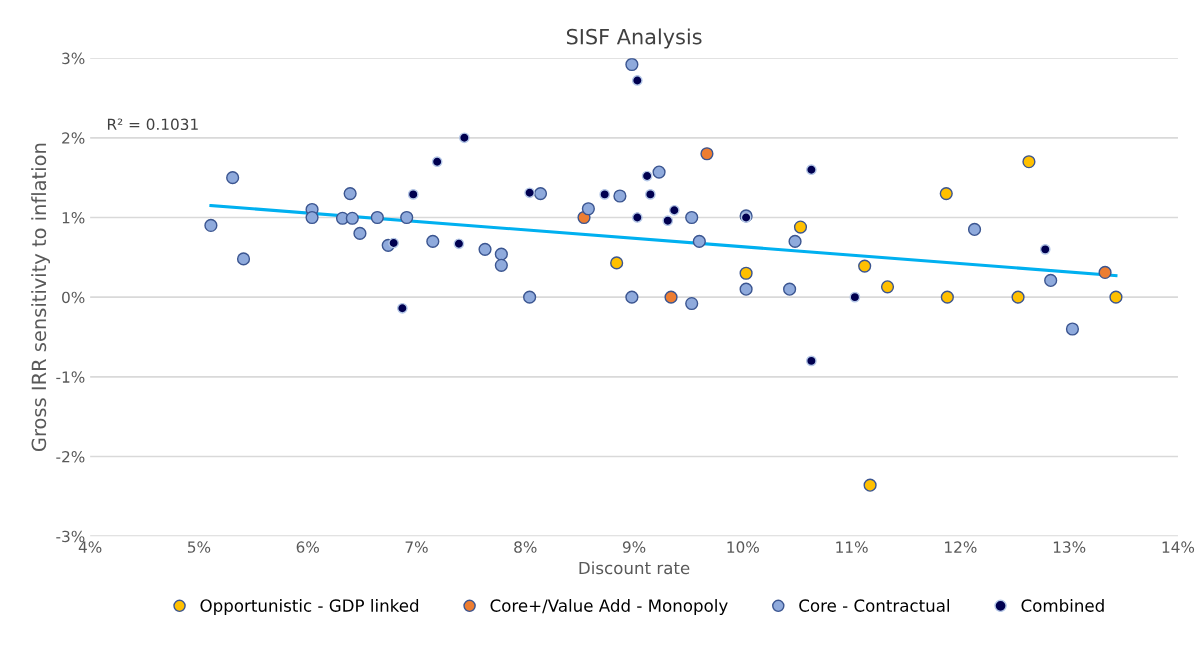 The image size is (1202, 646). Describe the element at coordinates (525, 547) in the screenshot. I see `x-tick-label: 8%` at that location.